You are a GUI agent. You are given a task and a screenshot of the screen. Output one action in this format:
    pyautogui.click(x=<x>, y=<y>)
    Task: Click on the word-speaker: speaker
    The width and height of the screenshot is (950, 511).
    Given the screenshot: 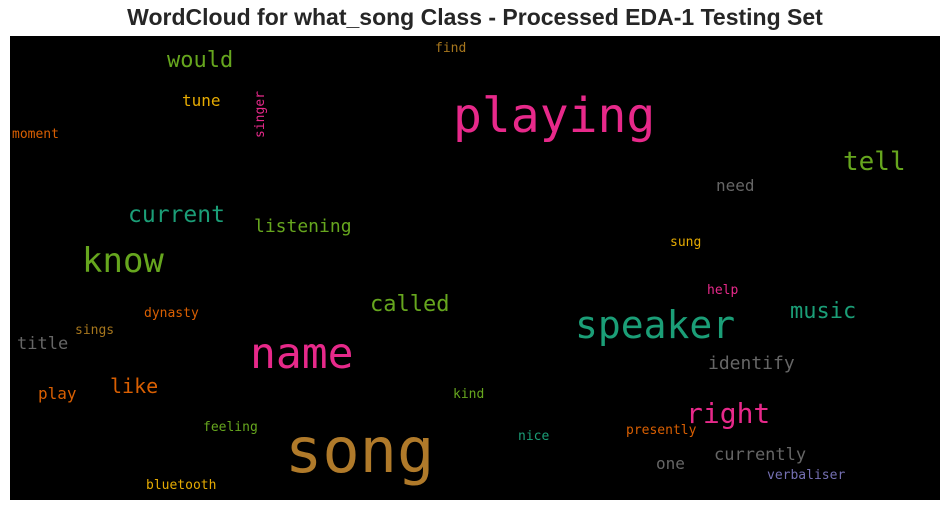 What is the action you would take?
    pyautogui.click(x=655, y=325)
    